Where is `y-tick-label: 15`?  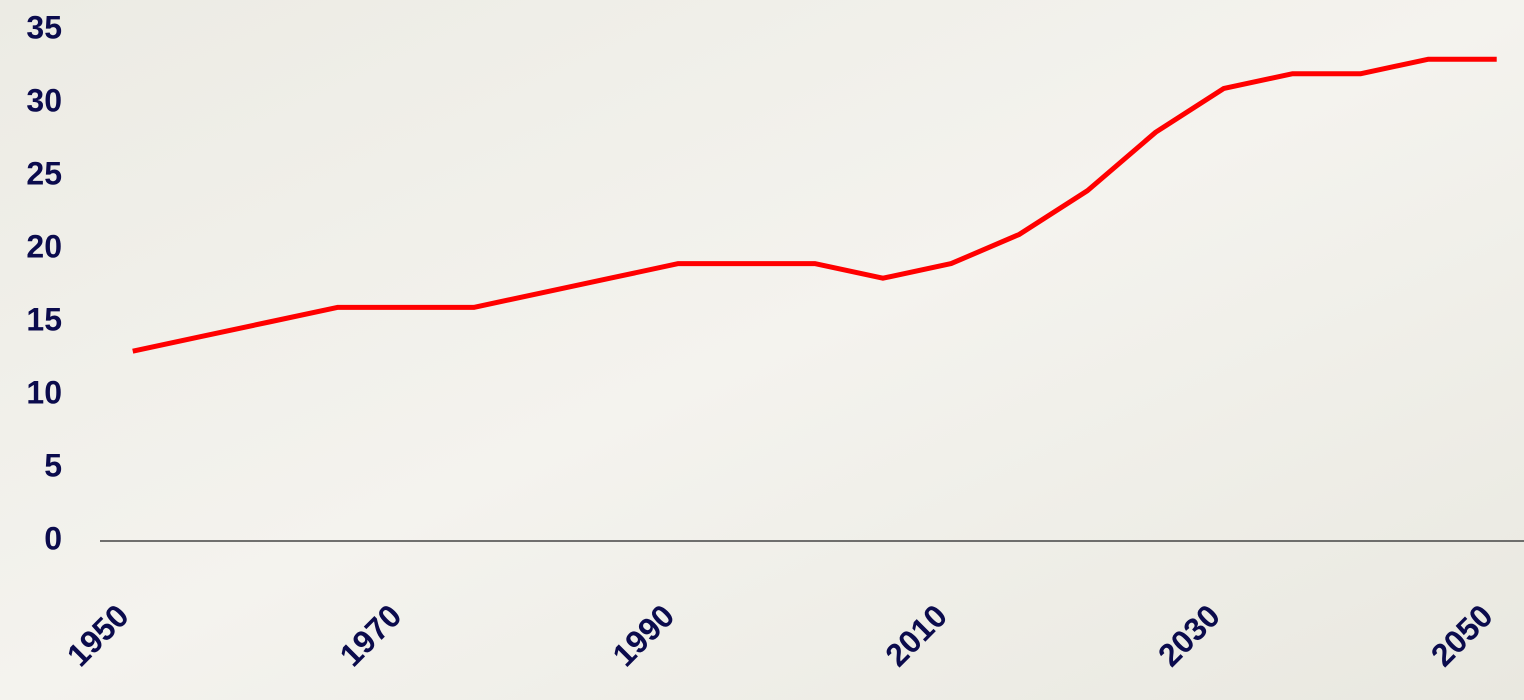 y-tick-label: 15 is located at coordinates (44, 319).